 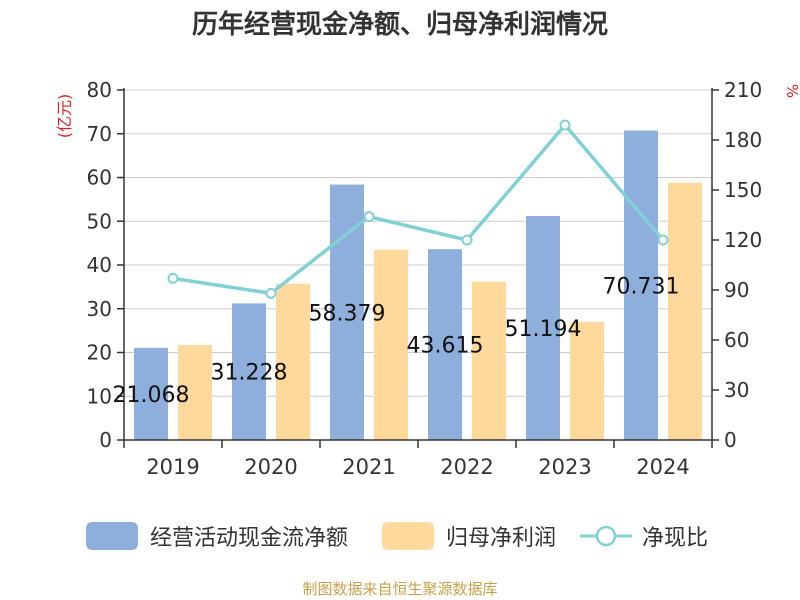 What do you see at coordinates (368, 467) in the screenshot?
I see `x-tick-label: 2021` at bounding box center [368, 467].